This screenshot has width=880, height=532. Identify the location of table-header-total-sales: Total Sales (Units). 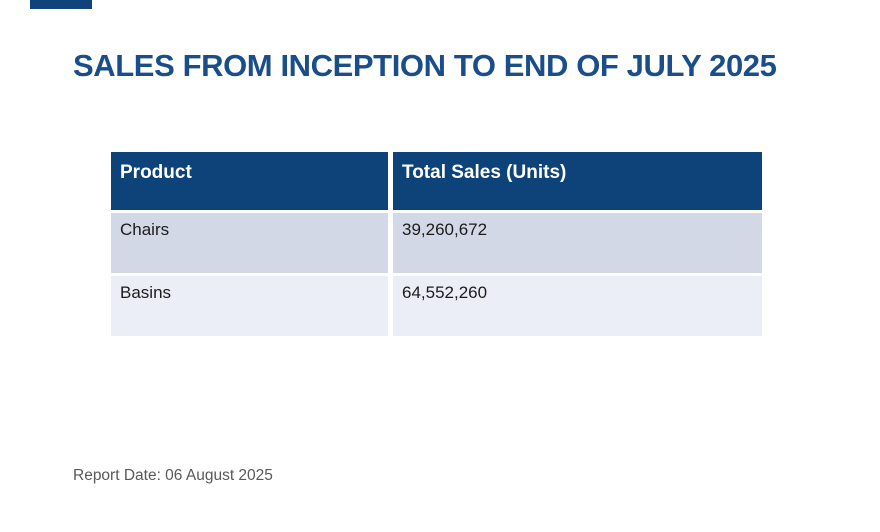
(577, 181).